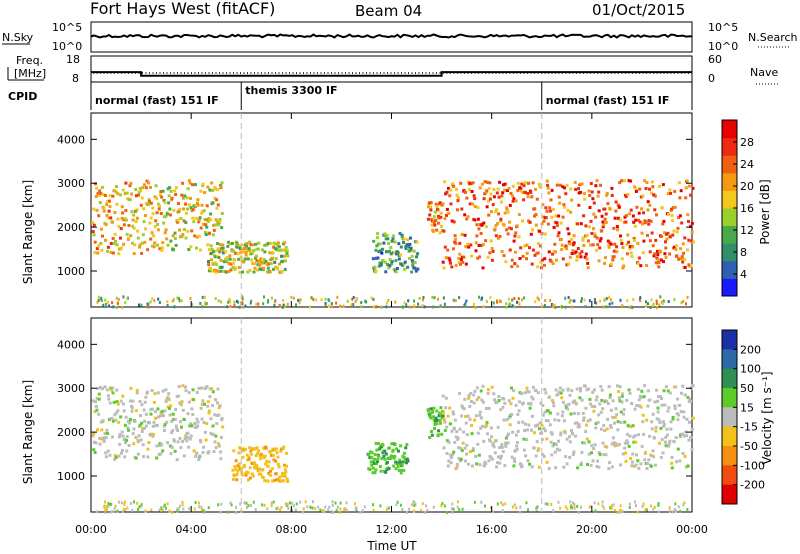 The image size is (800, 554). What do you see at coordinates (723, 27) in the screenshot?
I see `noise-right-tick-top: 10^5` at bounding box center [723, 27].